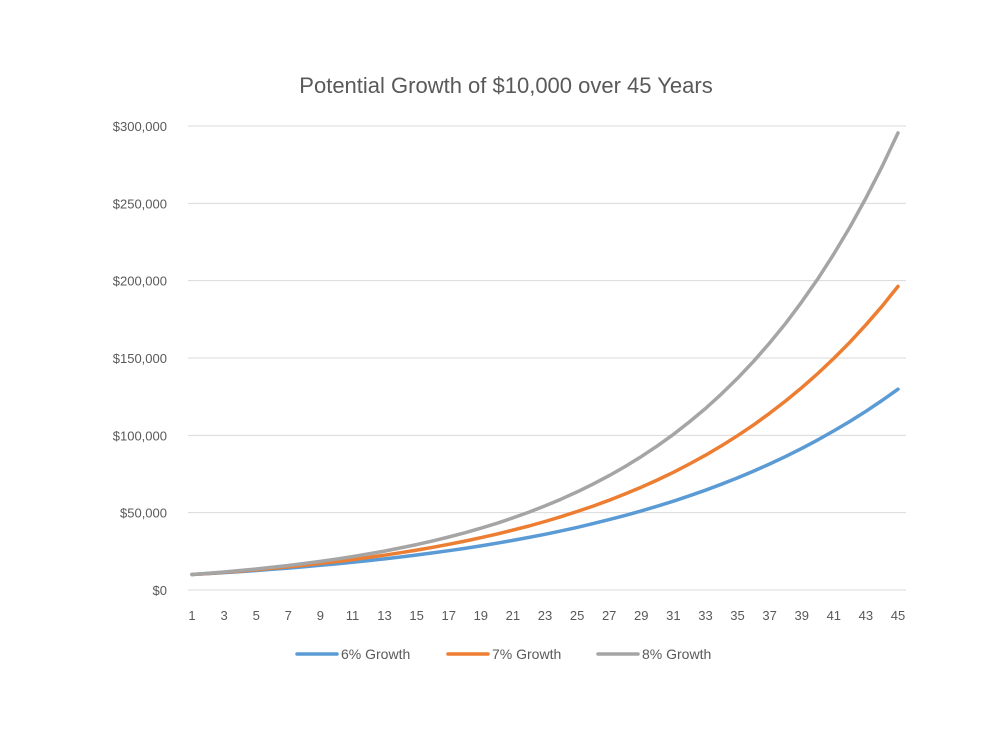  What do you see at coordinates (481, 615) in the screenshot?
I see `x-tick-label: 19` at bounding box center [481, 615].